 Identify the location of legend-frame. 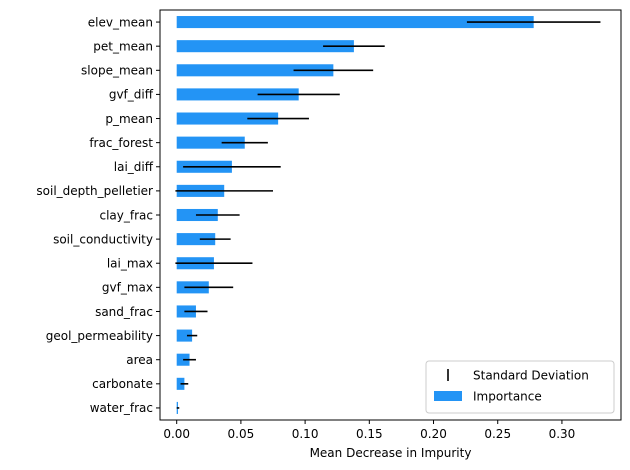
(520, 387).